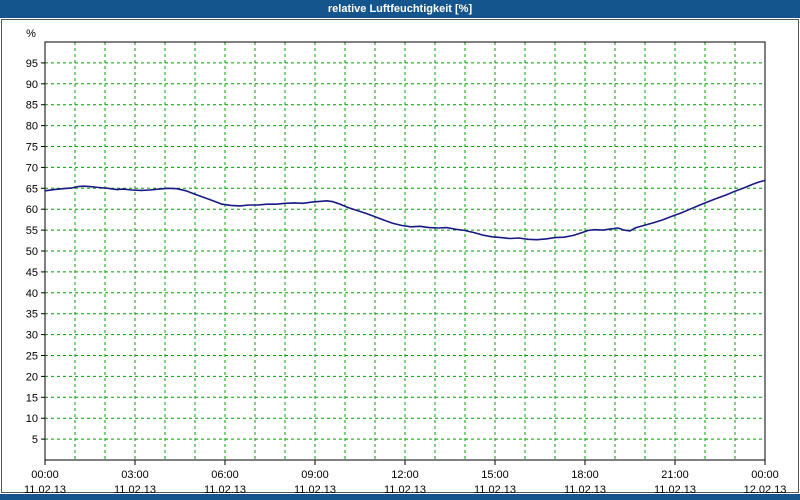 This screenshot has width=800, height=500. I want to click on y-axis-tick-label: 10, so click(32, 419).